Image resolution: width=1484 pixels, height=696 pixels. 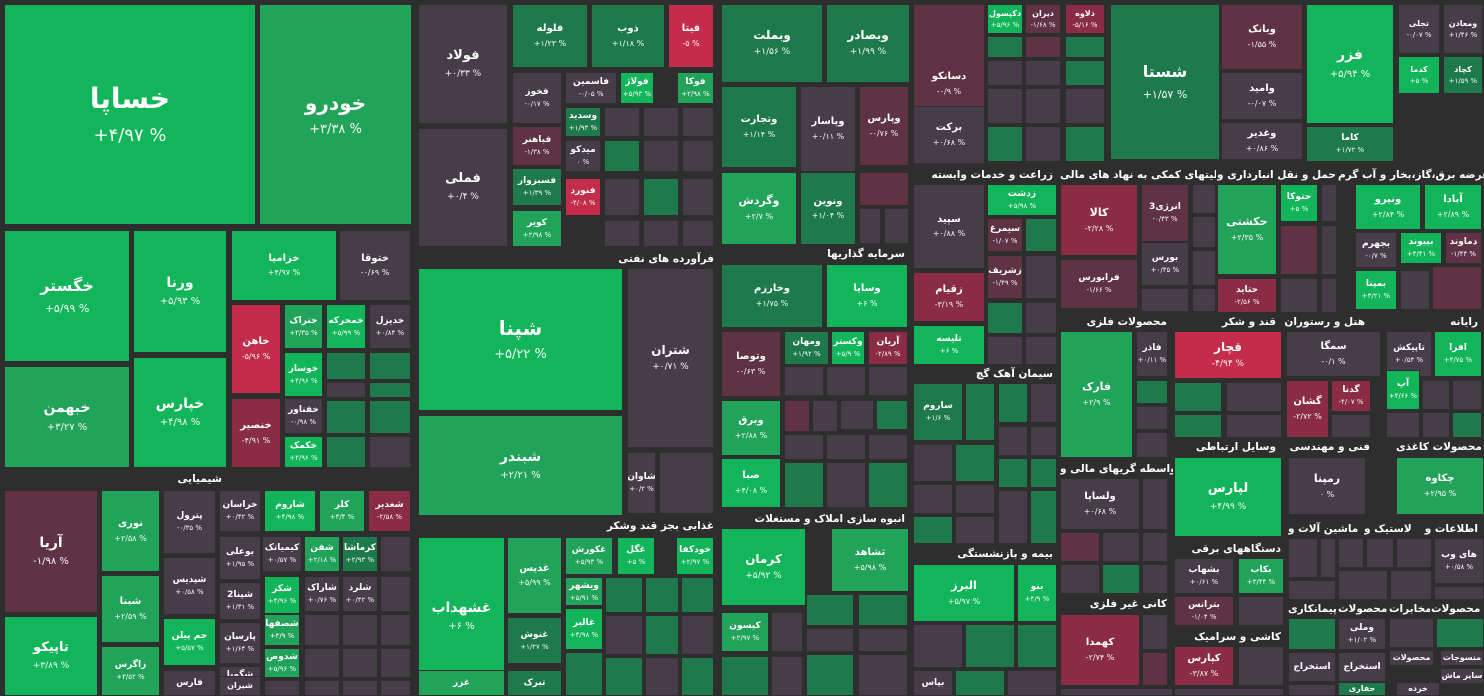 I want to click on stock-tile: دیران -۱/۶۸ %, so click(x=1043, y=19).